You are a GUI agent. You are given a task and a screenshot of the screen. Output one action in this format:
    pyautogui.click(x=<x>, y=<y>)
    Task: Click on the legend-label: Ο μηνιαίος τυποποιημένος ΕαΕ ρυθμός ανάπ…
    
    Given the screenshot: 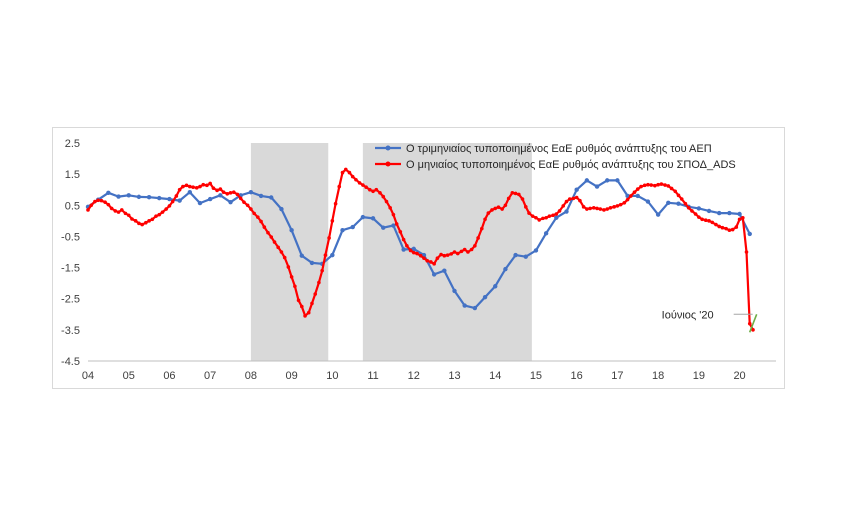 What is the action you would take?
    pyautogui.click(x=571, y=165)
    